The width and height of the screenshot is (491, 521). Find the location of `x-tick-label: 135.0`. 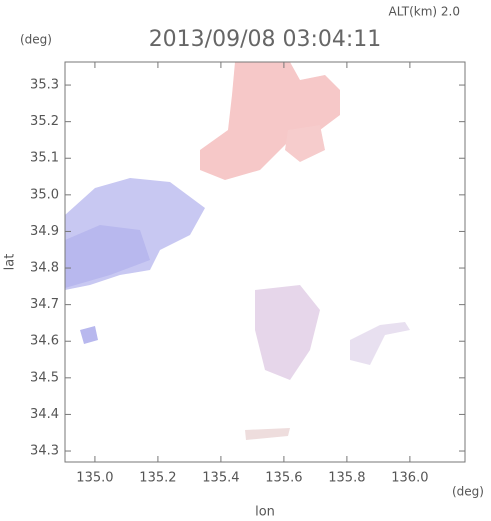

x-tick-label: 135.0 is located at coordinates (94, 478).